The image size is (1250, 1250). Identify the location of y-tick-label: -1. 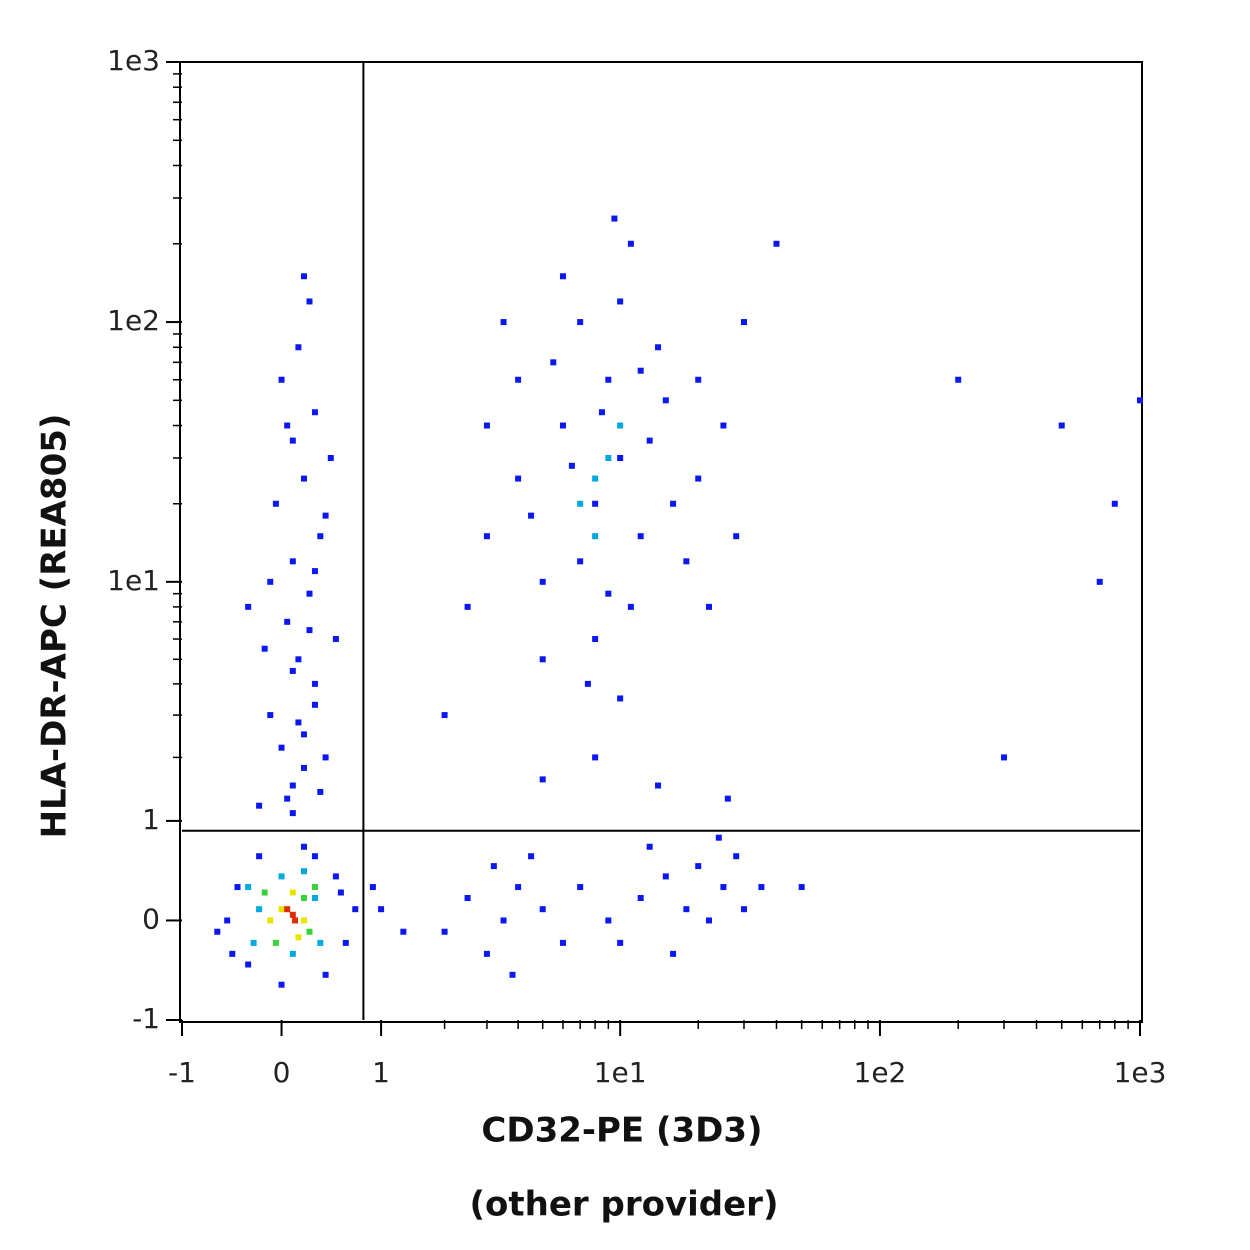
(146, 1018).